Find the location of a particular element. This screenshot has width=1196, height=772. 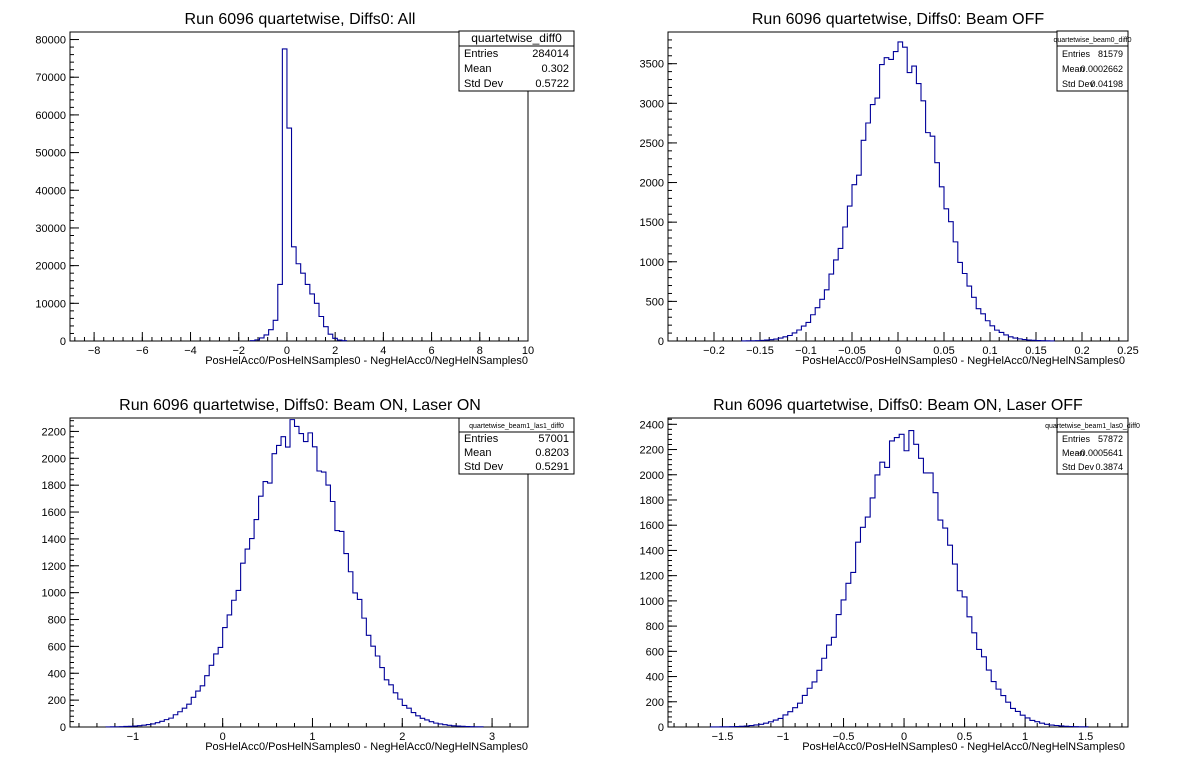

y-tick-label: 1600 is located at coordinates (652, 526).